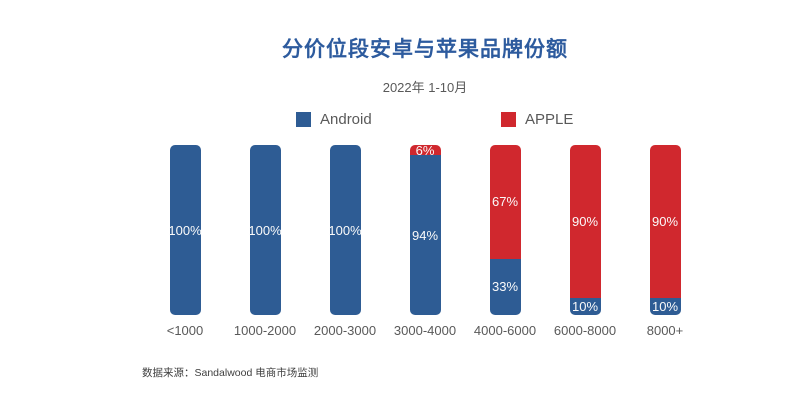  I want to click on legend: Android APPLE, so click(425, 120).